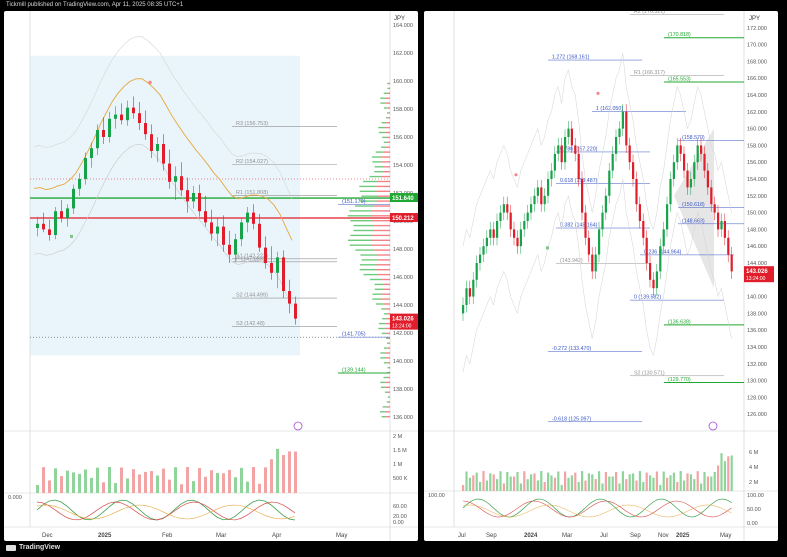 This screenshot has height=557, width=787. What do you see at coordinates (436, 496) in the screenshot?
I see `oscillator-tick: 100.00` at bounding box center [436, 496].